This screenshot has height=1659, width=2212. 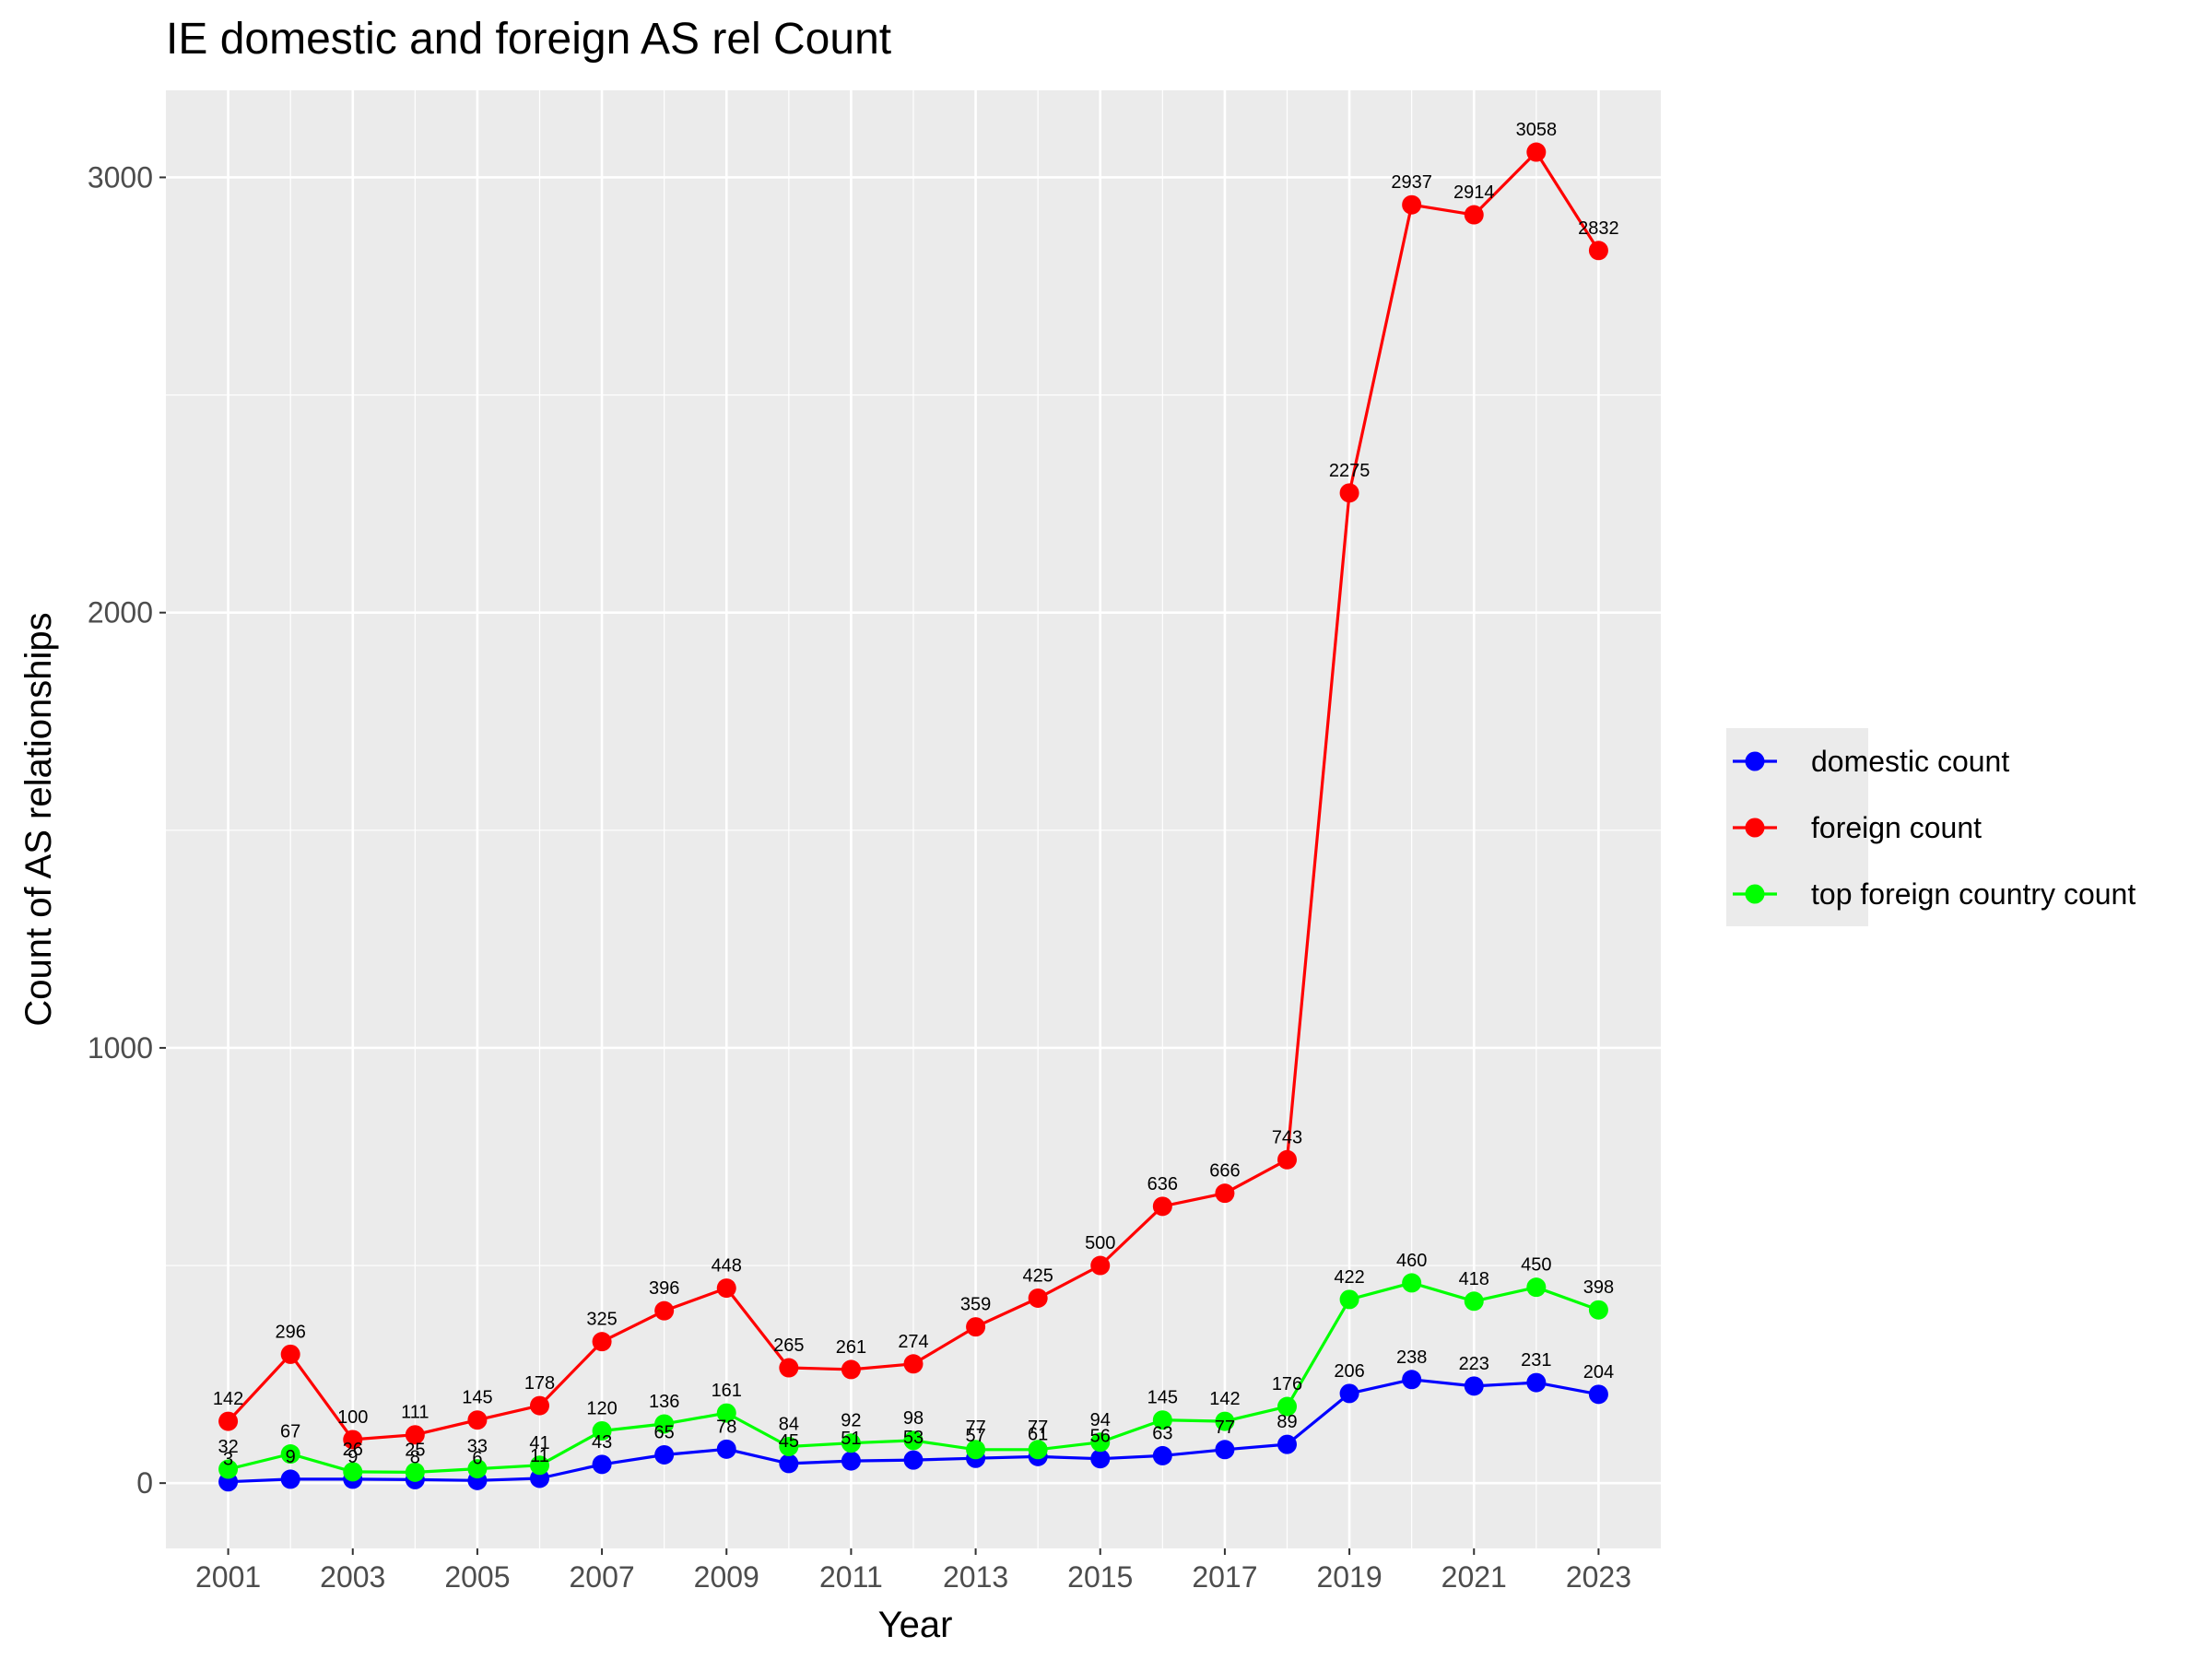 I want to click on series-1-data-label: 396, so click(x=664, y=1288).